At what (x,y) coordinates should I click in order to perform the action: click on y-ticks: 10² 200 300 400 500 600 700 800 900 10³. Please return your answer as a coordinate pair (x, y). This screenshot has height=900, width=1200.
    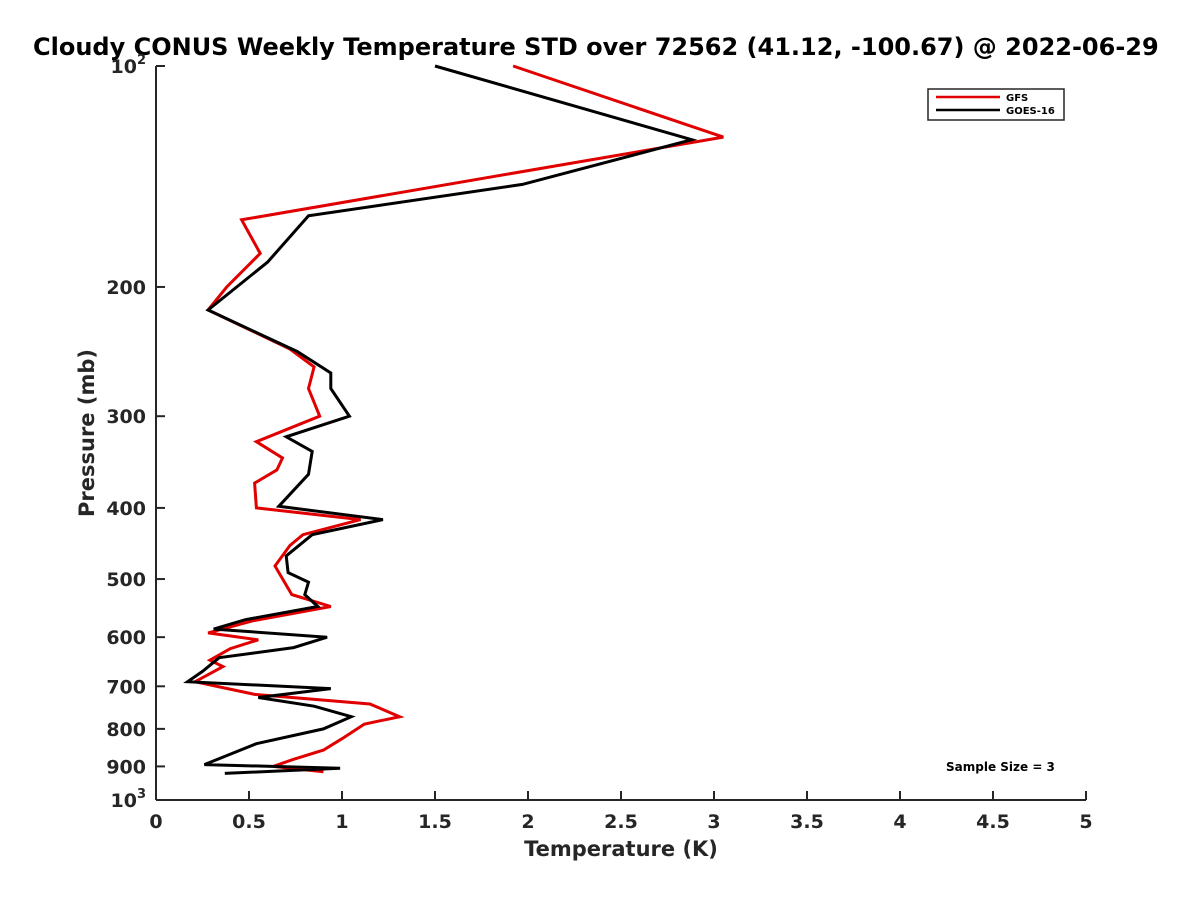
    Looking at the image, I should click on (135, 432).